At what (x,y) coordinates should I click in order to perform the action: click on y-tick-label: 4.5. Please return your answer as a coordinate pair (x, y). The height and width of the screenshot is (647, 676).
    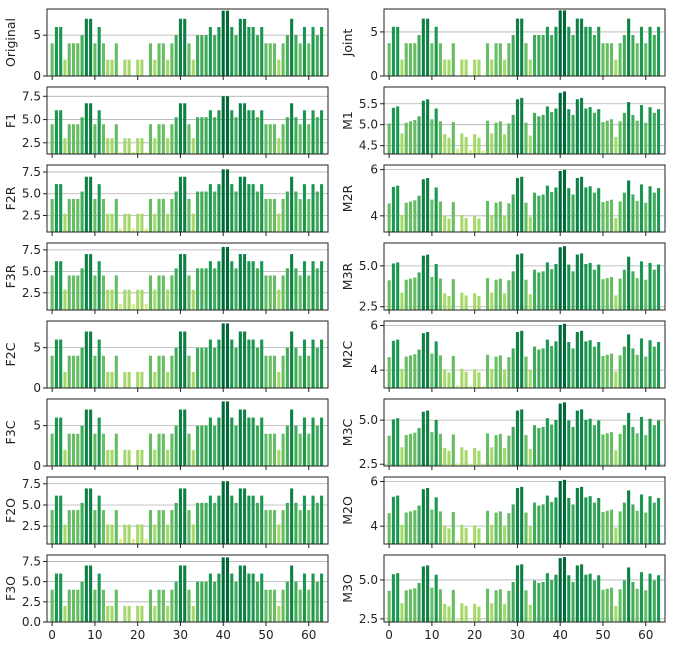
    Looking at the image, I should click on (368, 146).